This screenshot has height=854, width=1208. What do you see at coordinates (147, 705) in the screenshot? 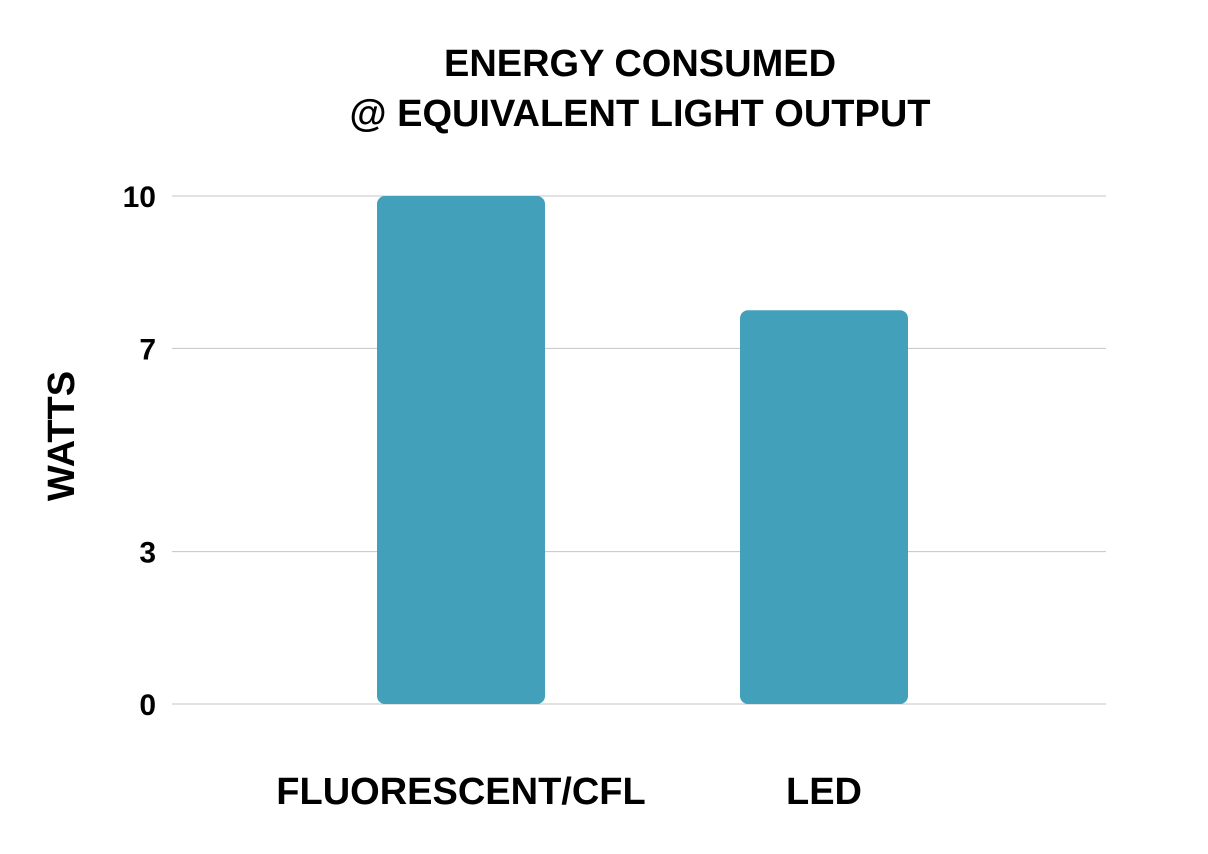
I see `y-tick-label: 0` at bounding box center [147, 705].